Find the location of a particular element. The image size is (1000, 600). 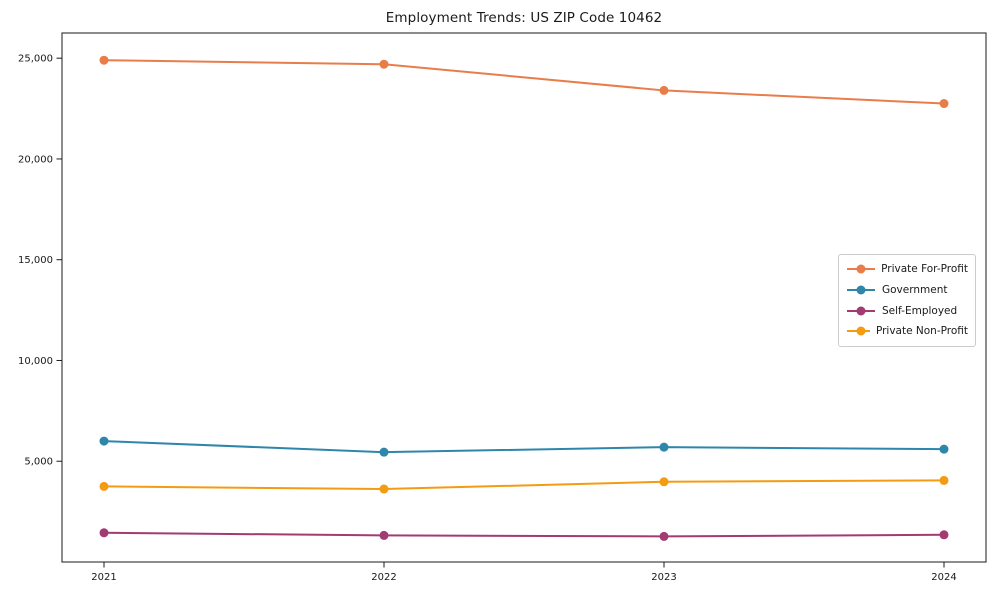

legend-item-government: Government is located at coordinates (907, 290).